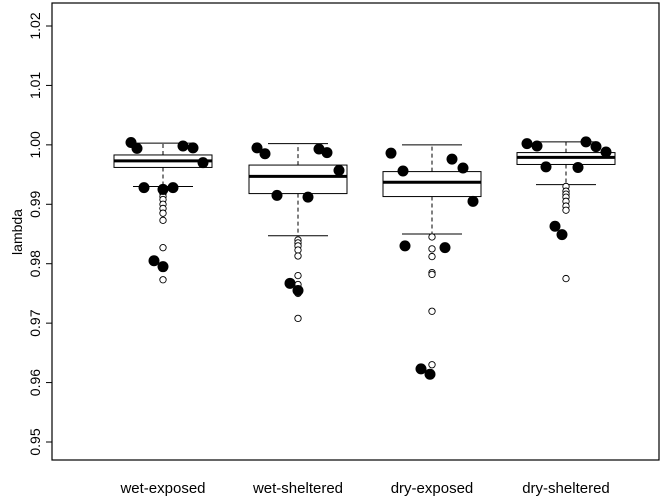 The height and width of the screenshot is (500, 660). What do you see at coordinates (35, 85) in the screenshot?
I see `y-tick-label: 1.01` at bounding box center [35, 85].